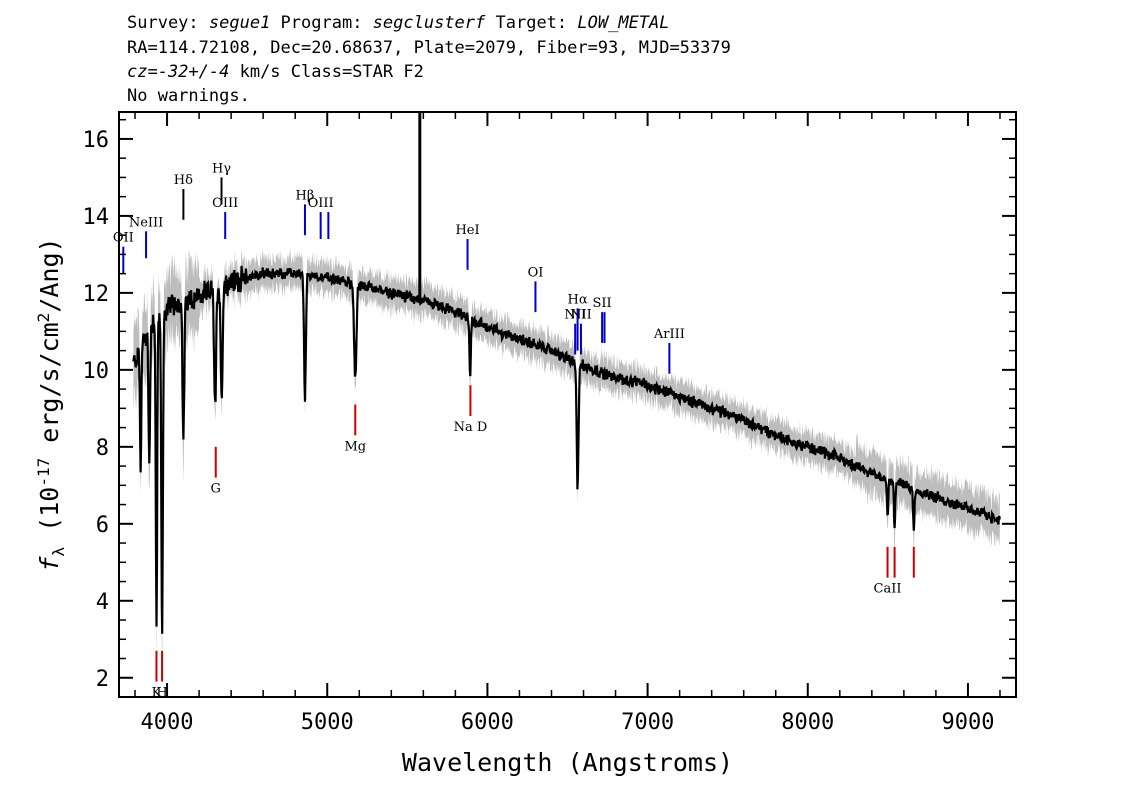 The width and height of the screenshot is (1134, 810). I want to click on x-tick-label: 9000, so click(967, 722).